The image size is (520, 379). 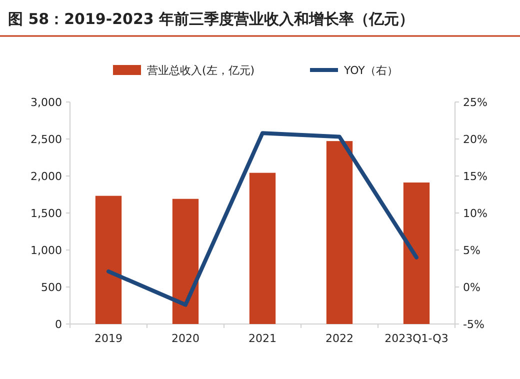 What do you see at coordinates (416, 338) in the screenshot?
I see `x-tick-label: 2023Q1-Q3` at bounding box center [416, 338].